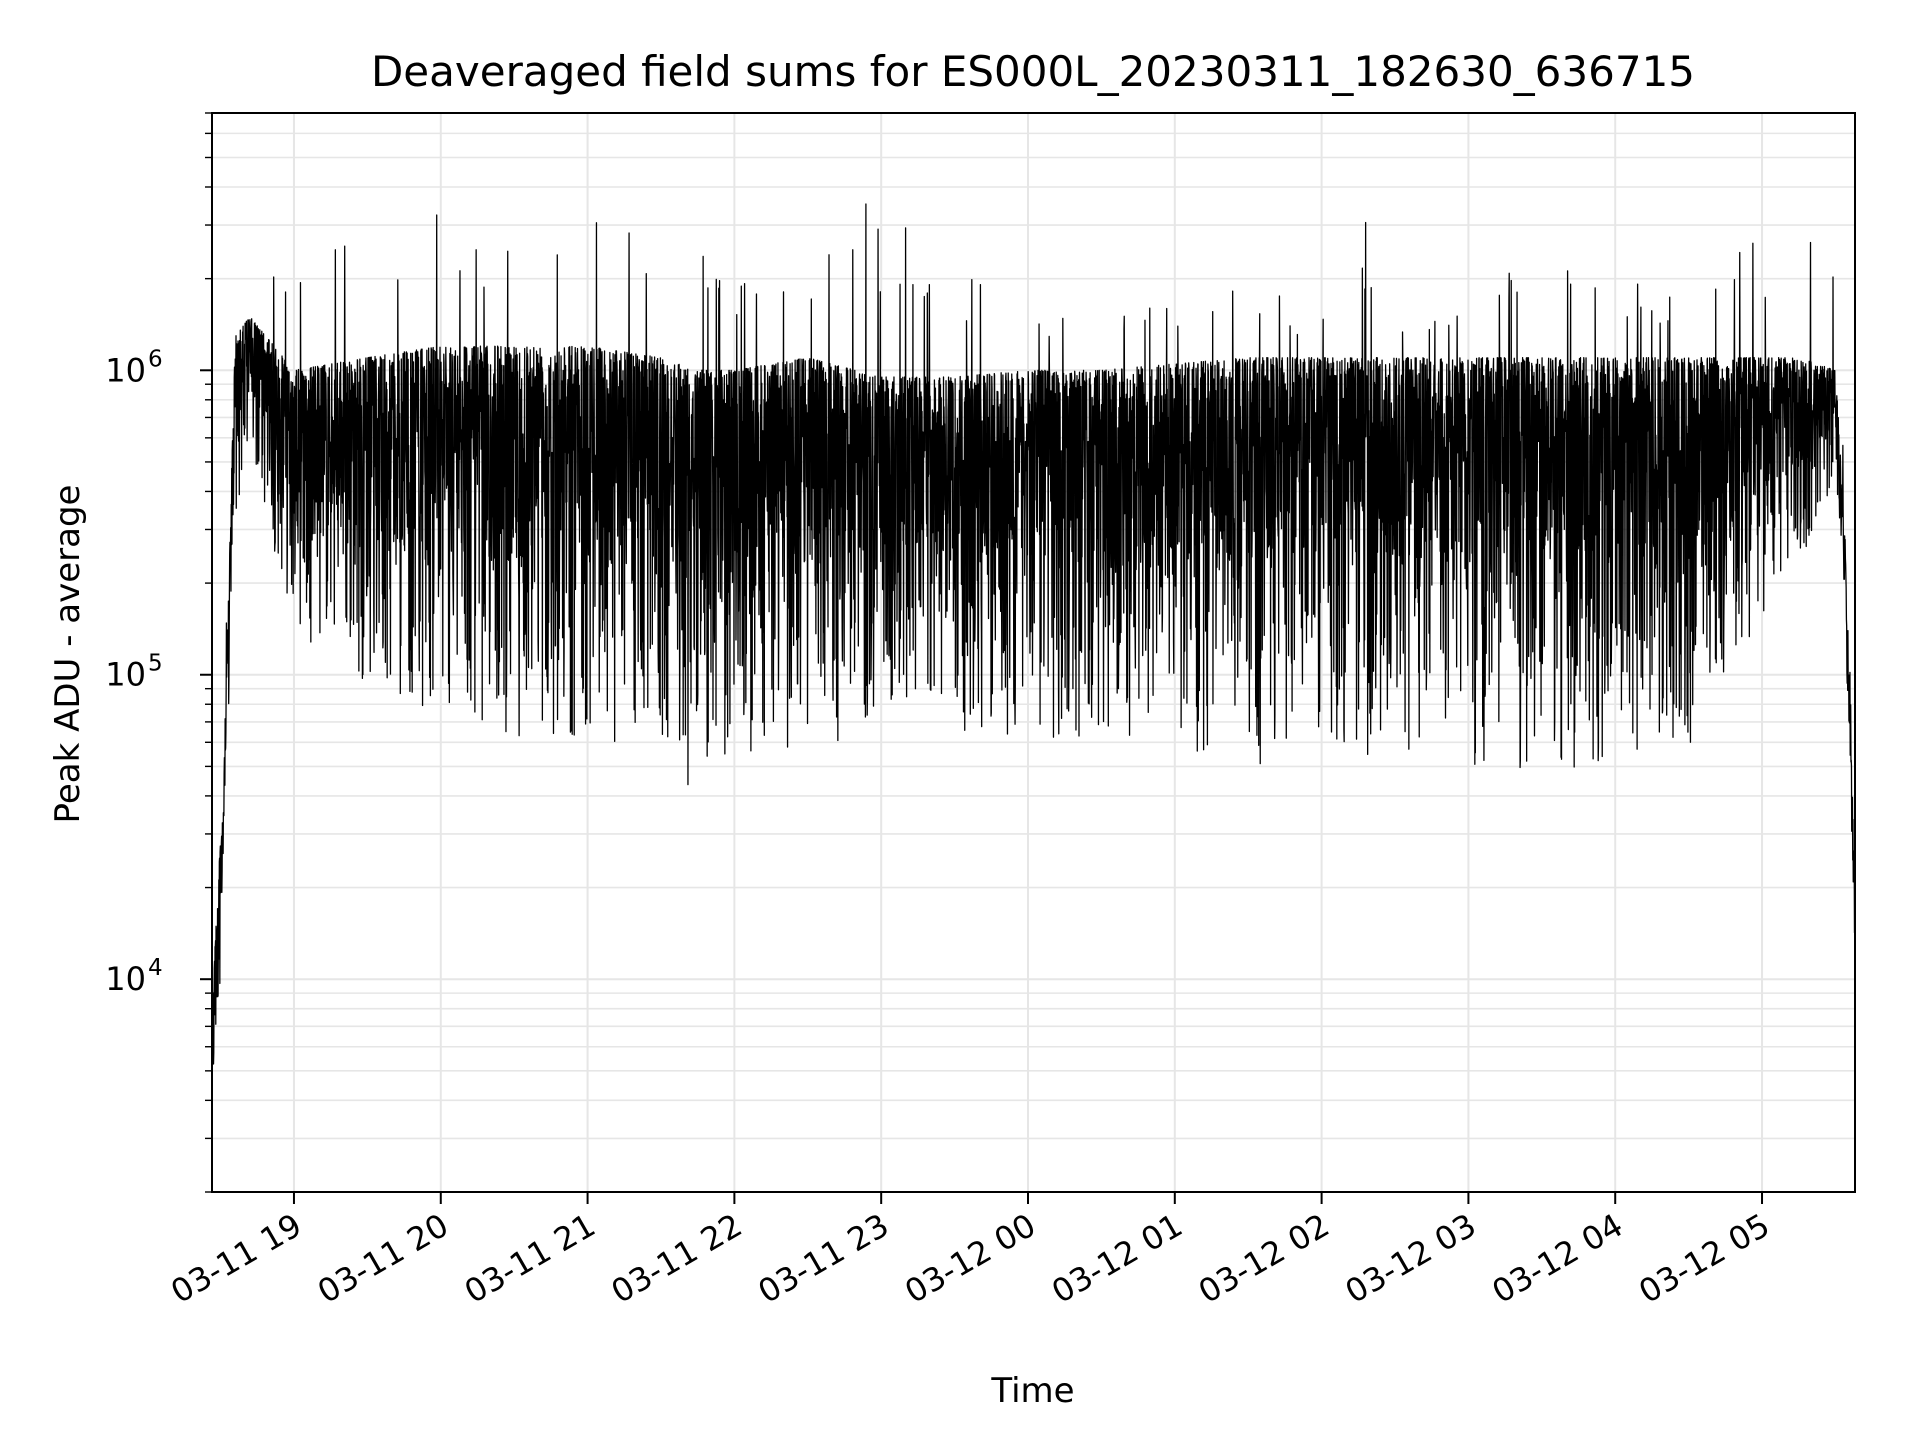 The image size is (1920, 1440). I want to click on y-axis-label: Peak ADU - average, so click(68, 654).